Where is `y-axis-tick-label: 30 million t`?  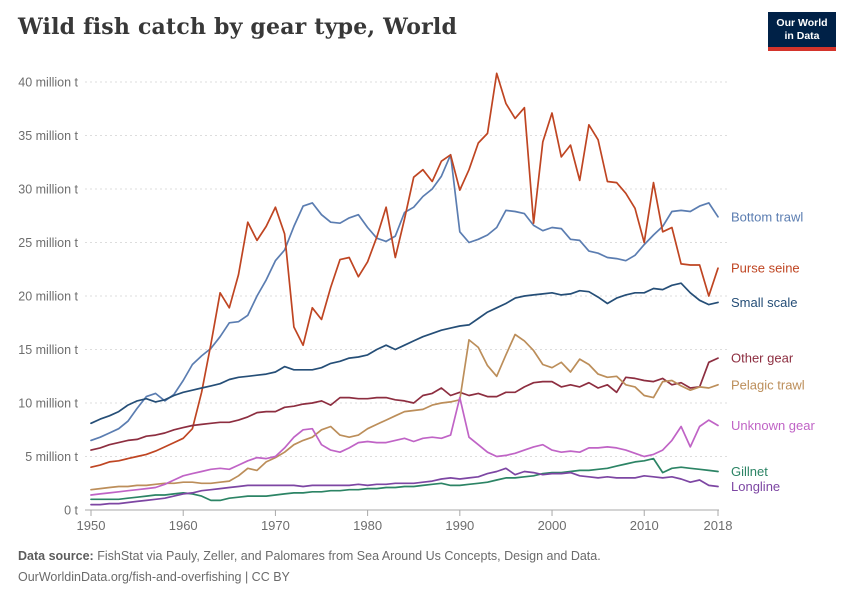
y-axis-tick-label: 30 million t is located at coordinates (48, 190).